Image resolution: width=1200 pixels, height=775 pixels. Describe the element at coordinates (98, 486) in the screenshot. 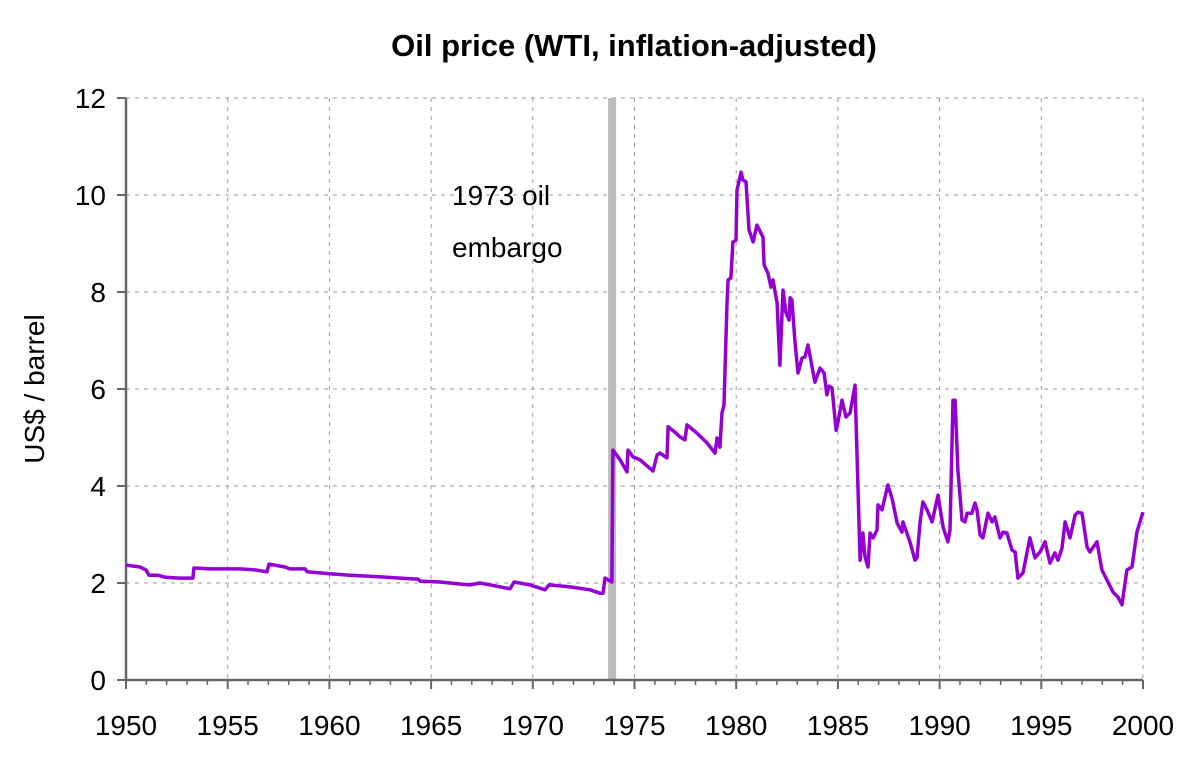

I see `y-tick-label: 4` at that location.